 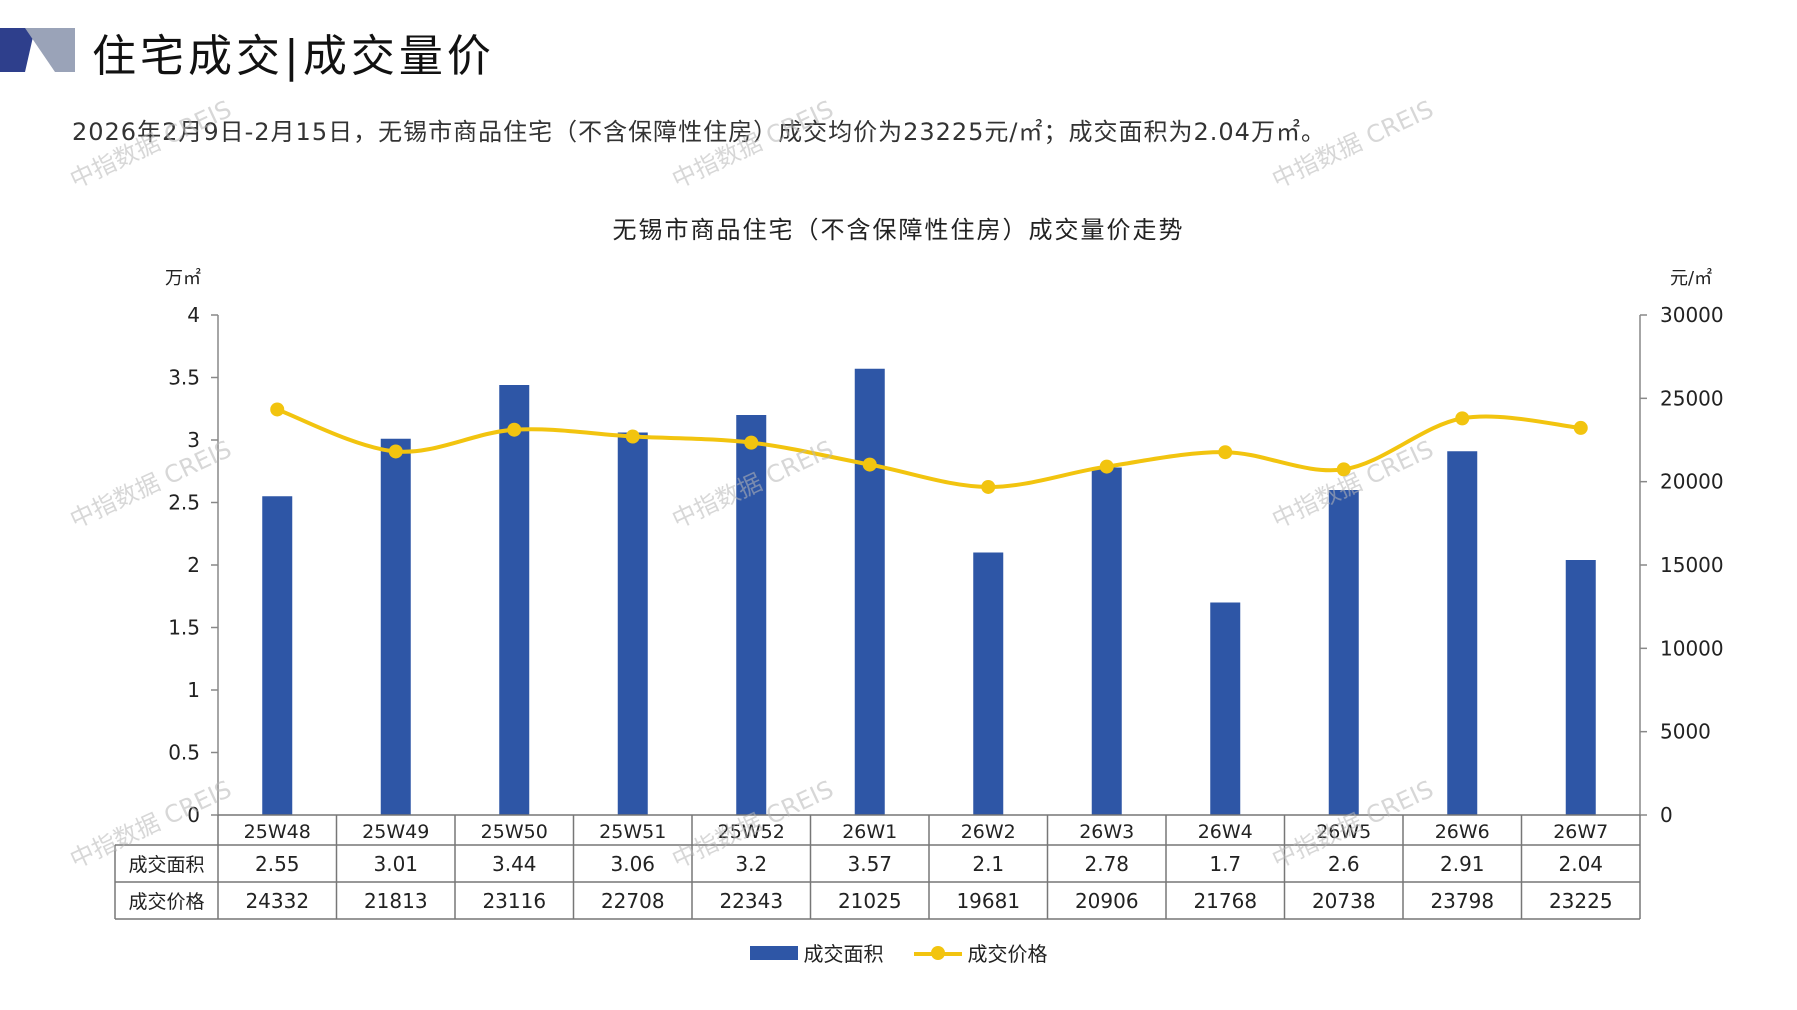 What do you see at coordinates (183, 278) in the screenshot?
I see `left-axis-unit: 万㎡` at bounding box center [183, 278].